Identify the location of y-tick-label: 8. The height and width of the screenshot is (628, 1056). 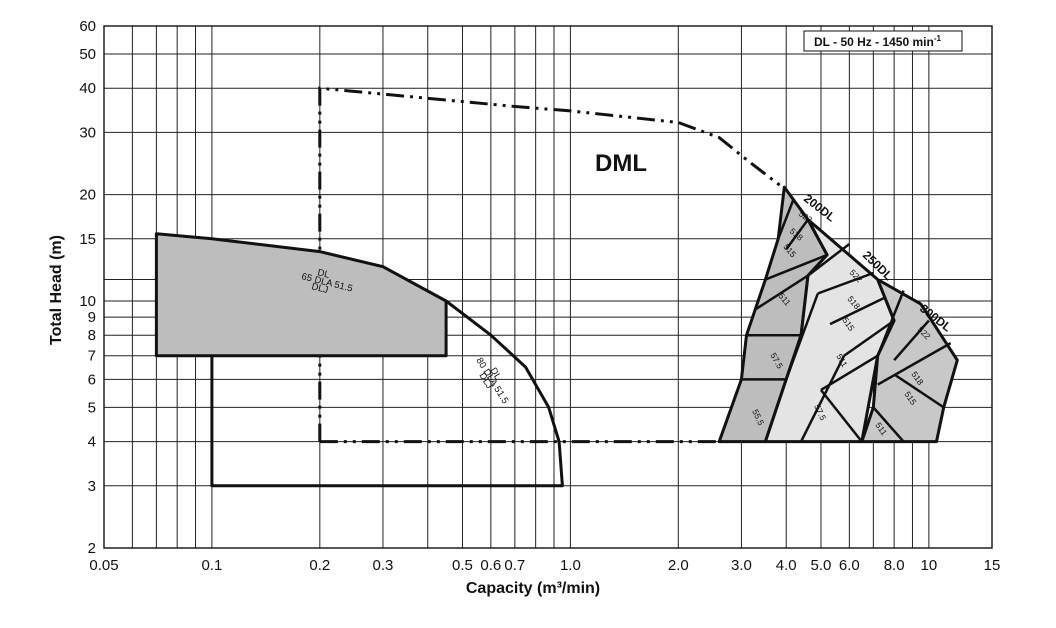
(92, 335).